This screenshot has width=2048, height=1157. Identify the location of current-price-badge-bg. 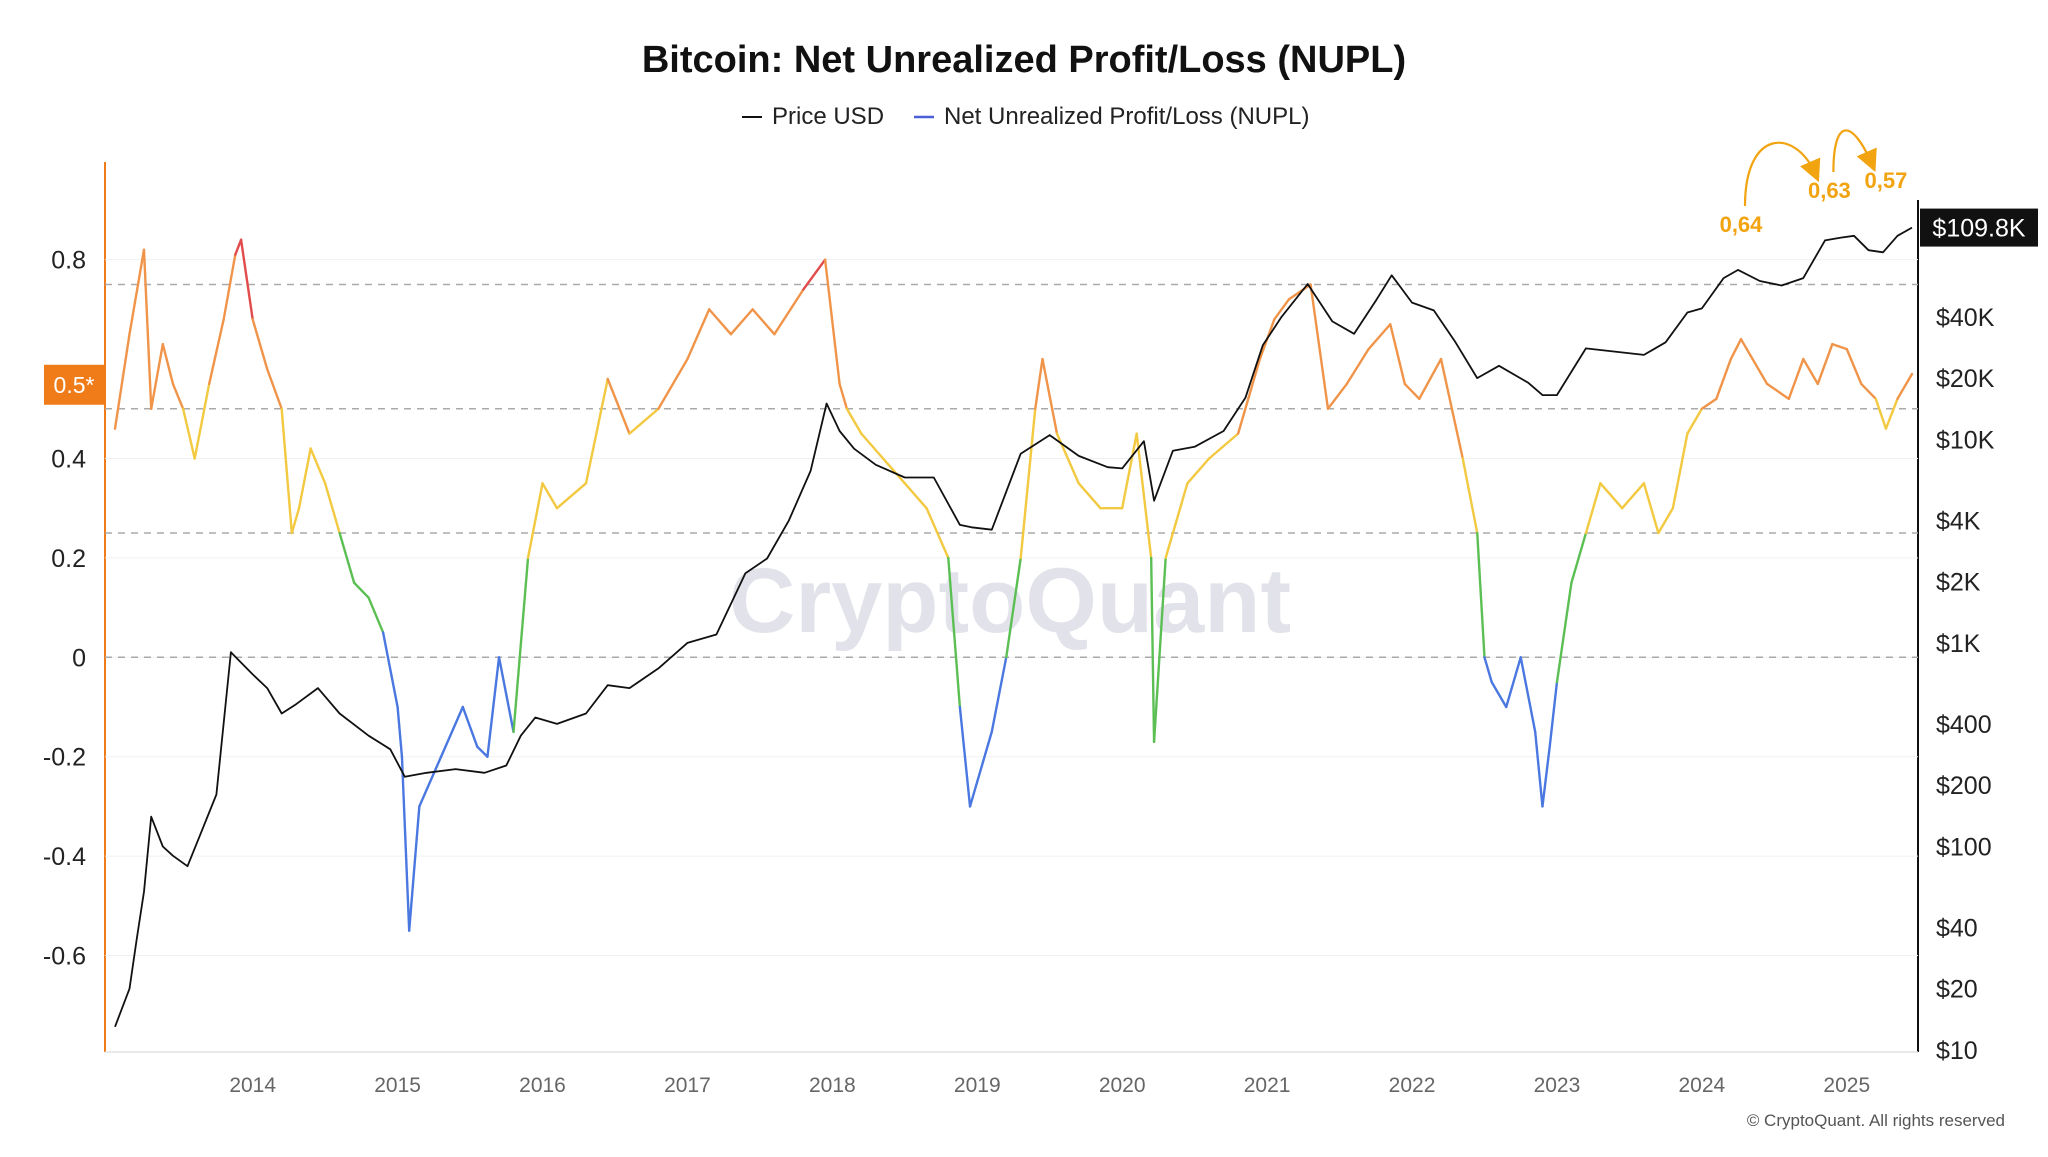
(1979, 227).